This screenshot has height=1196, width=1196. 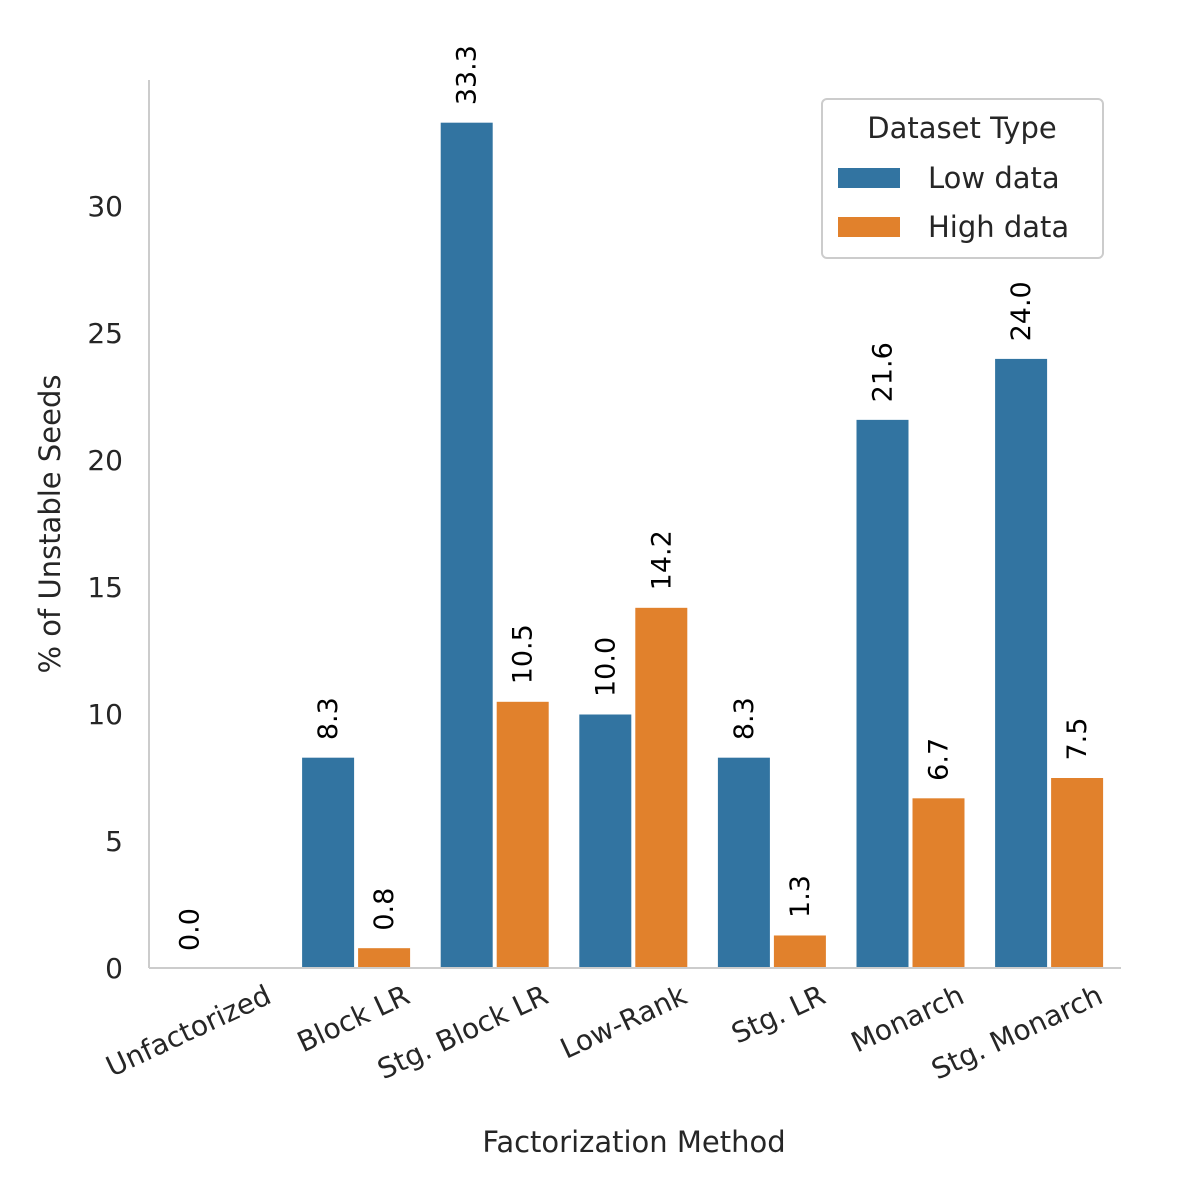 What do you see at coordinates (883, 372) in the screenshot?
I see `value-label-monarch-low-data: 21.6` at bounding box center [883, 372].